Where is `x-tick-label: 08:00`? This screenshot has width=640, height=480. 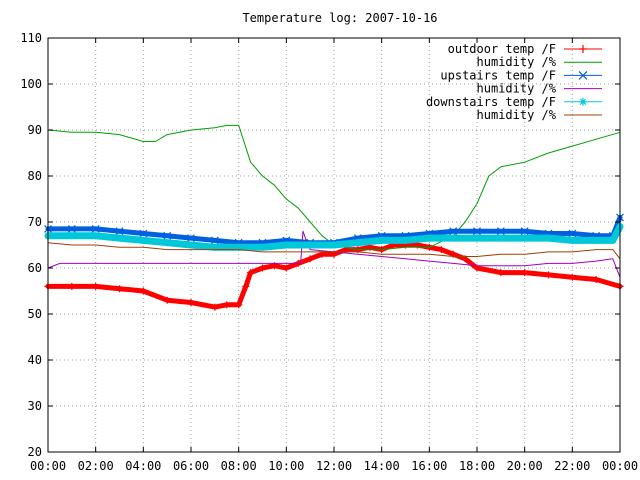
x-tick-label: 08:00 is located at coordinates (239, 466).